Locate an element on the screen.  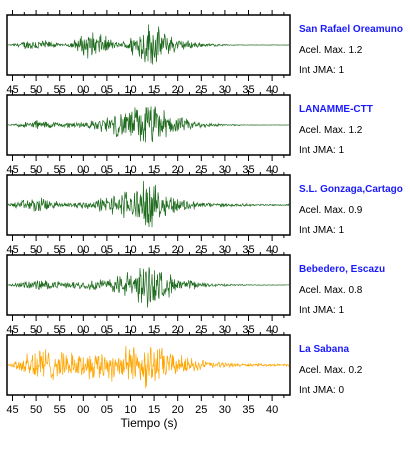
x-tick-label: 45 is located at coordinates (12, 410).